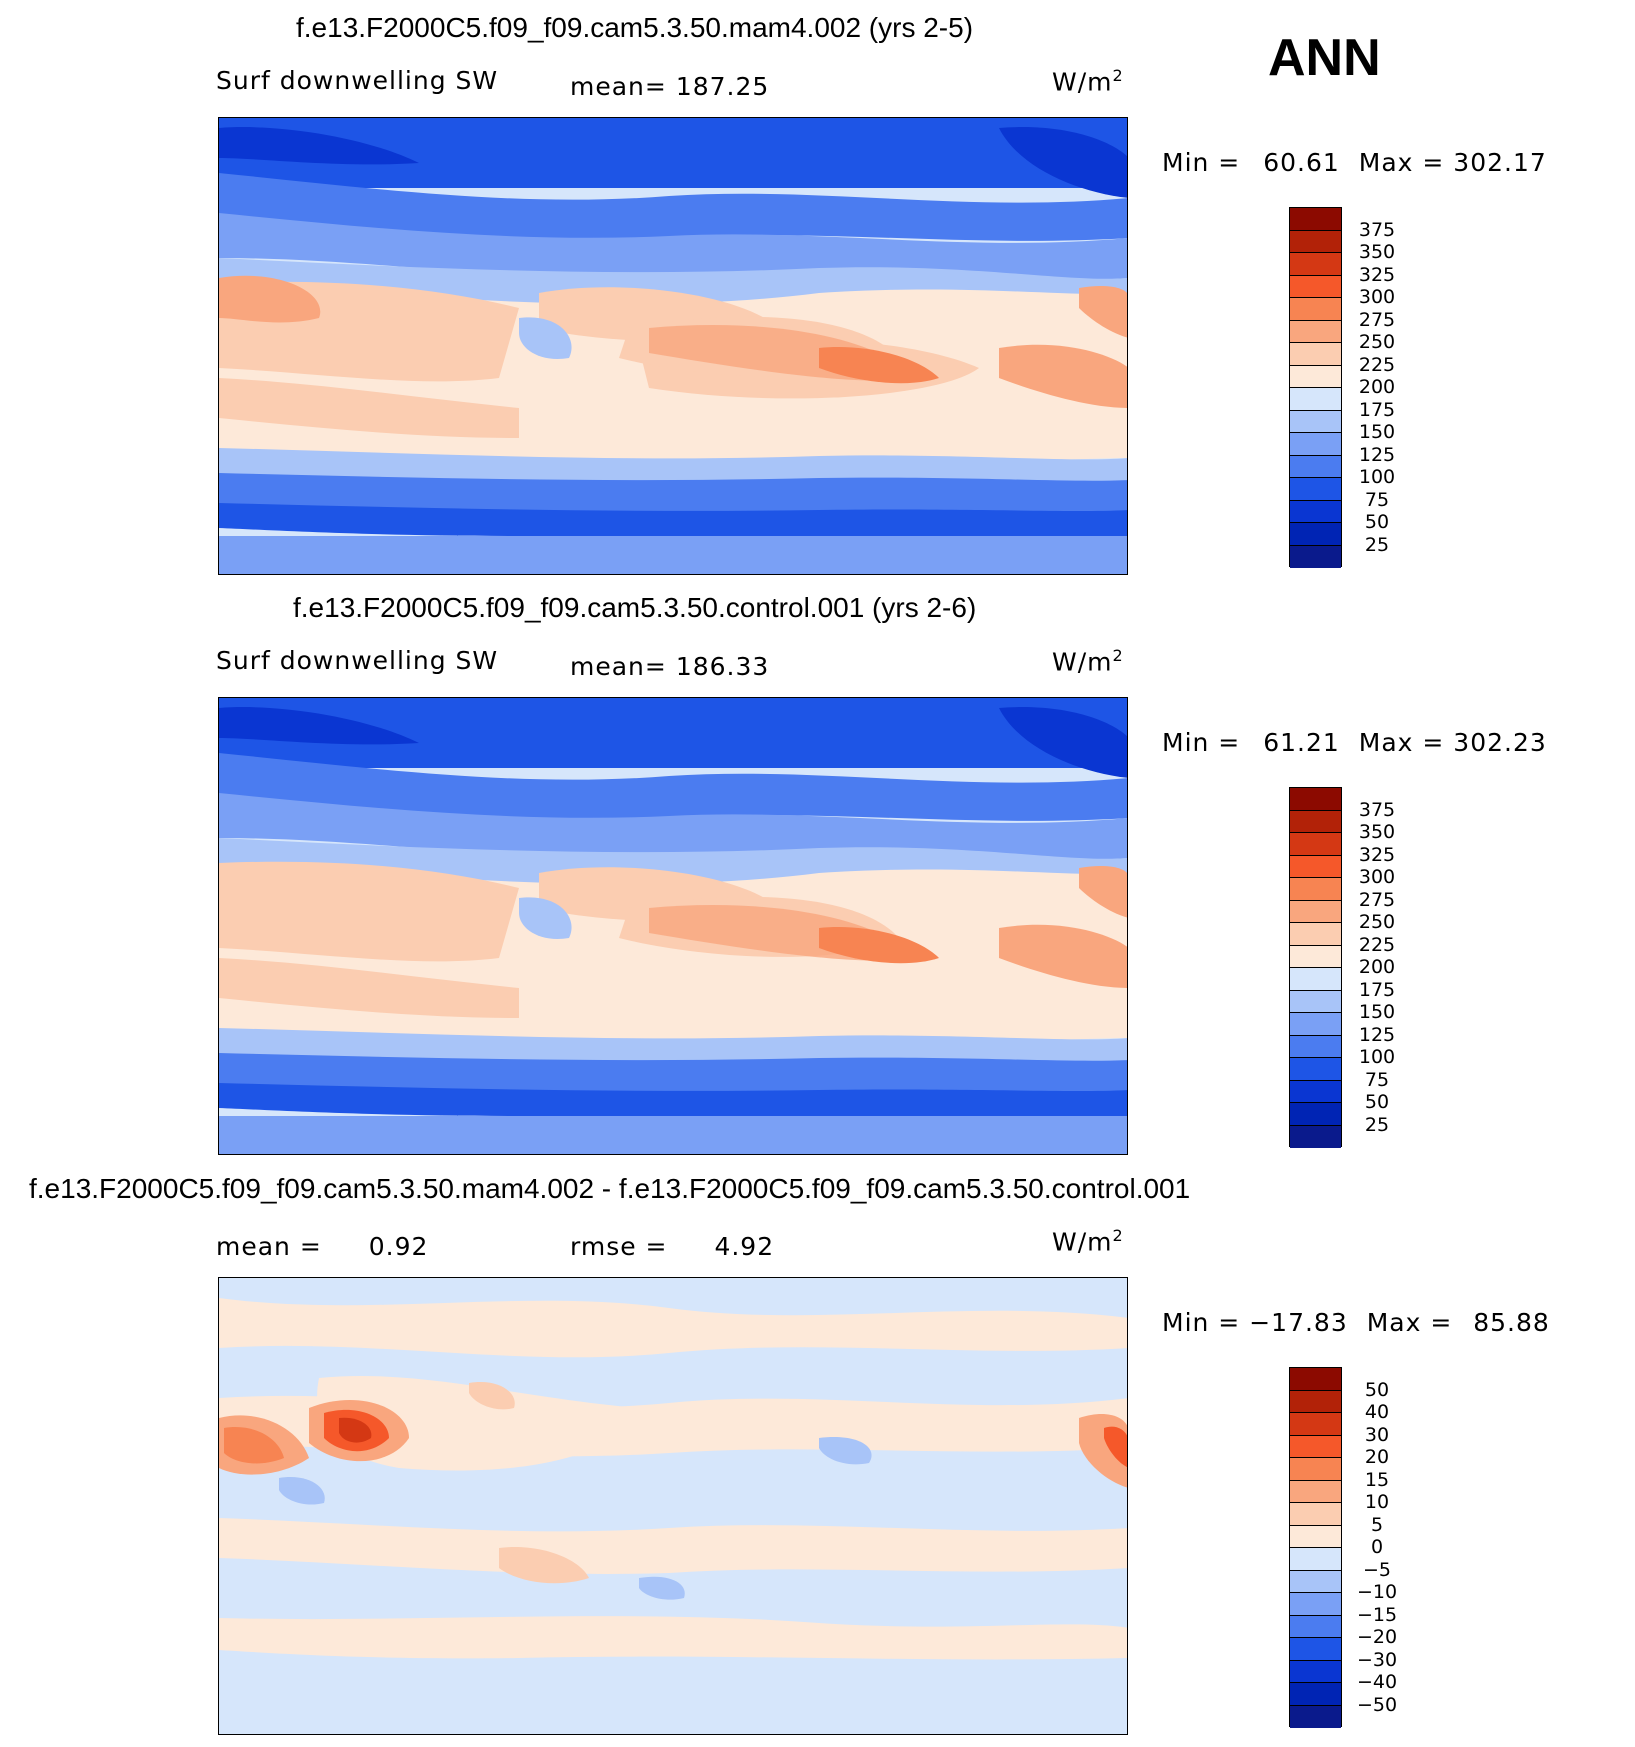  I want to click on panel3-colorbar, so click(1315, 1547).